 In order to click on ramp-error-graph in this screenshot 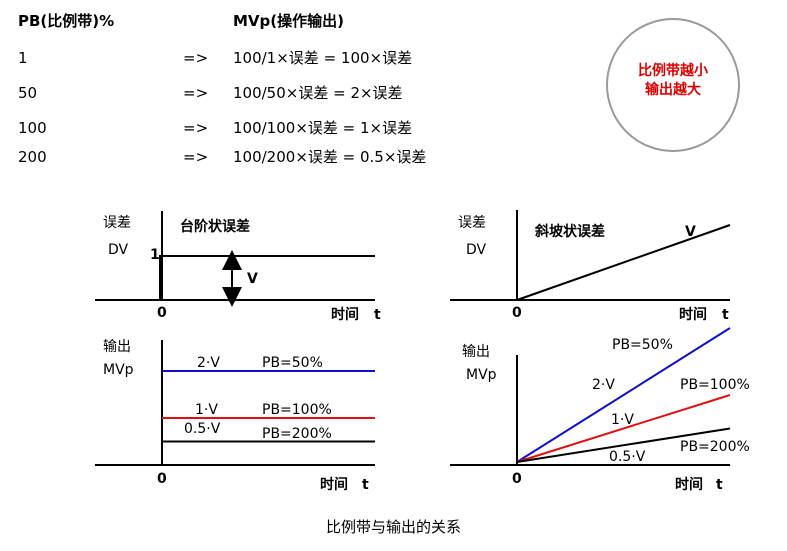, I will do `click(590, 255)`.